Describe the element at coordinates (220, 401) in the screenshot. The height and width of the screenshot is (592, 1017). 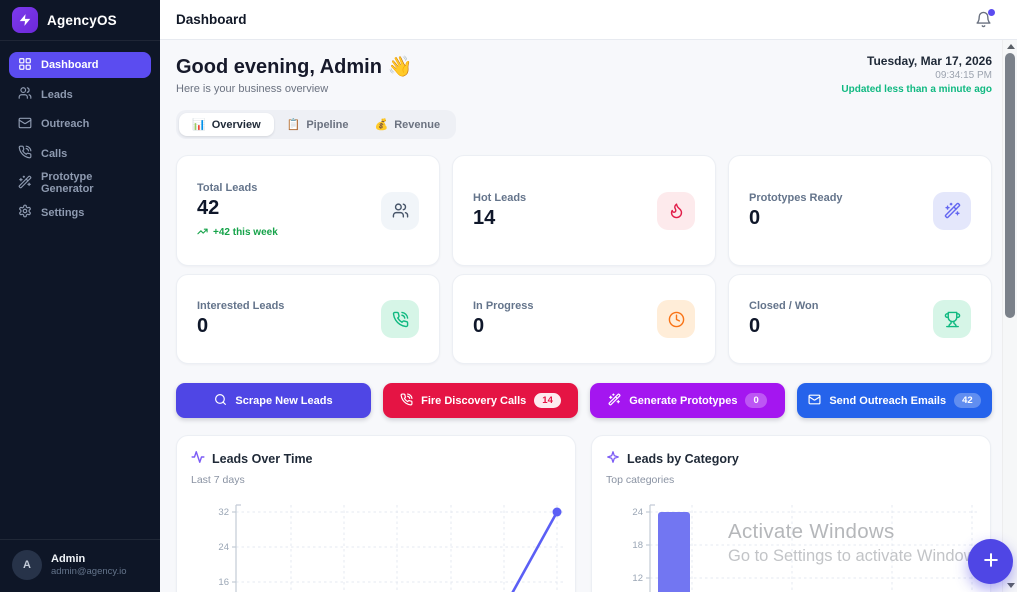
I see `search-icon` at that location.